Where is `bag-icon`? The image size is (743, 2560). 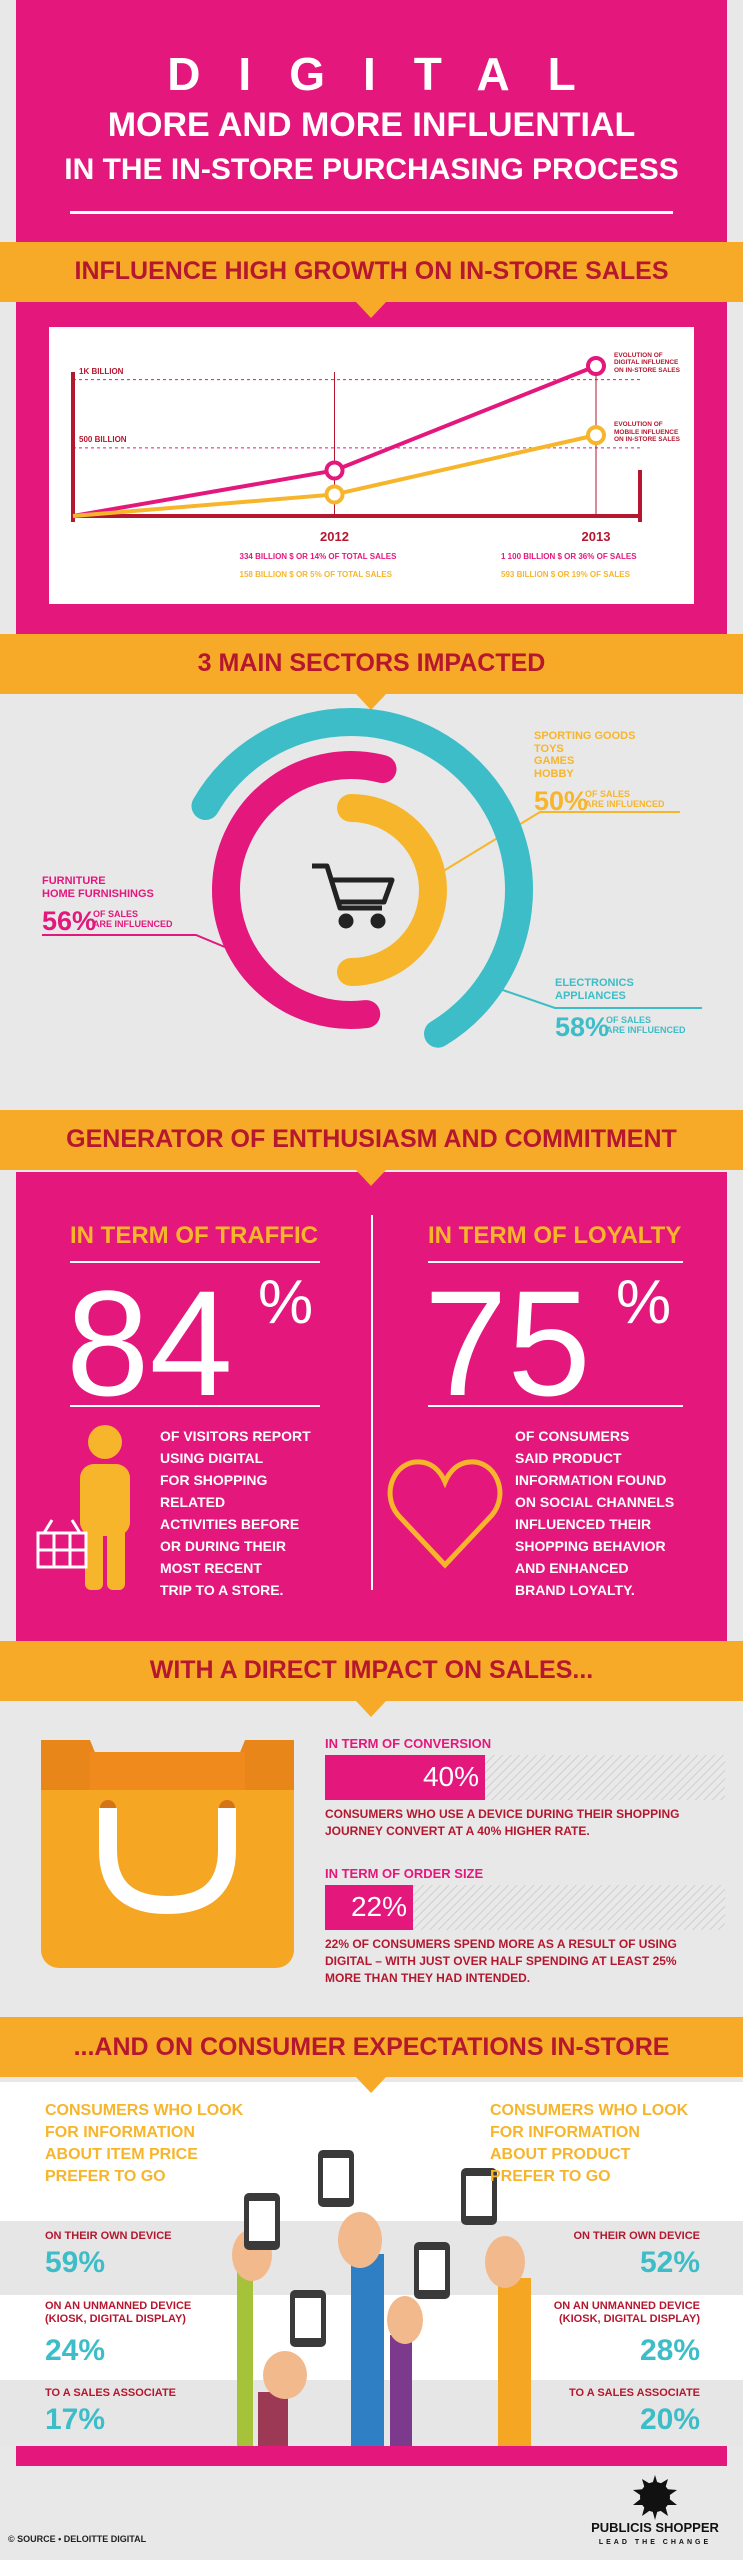
bag-icon is located at coordinates (167, 1854).